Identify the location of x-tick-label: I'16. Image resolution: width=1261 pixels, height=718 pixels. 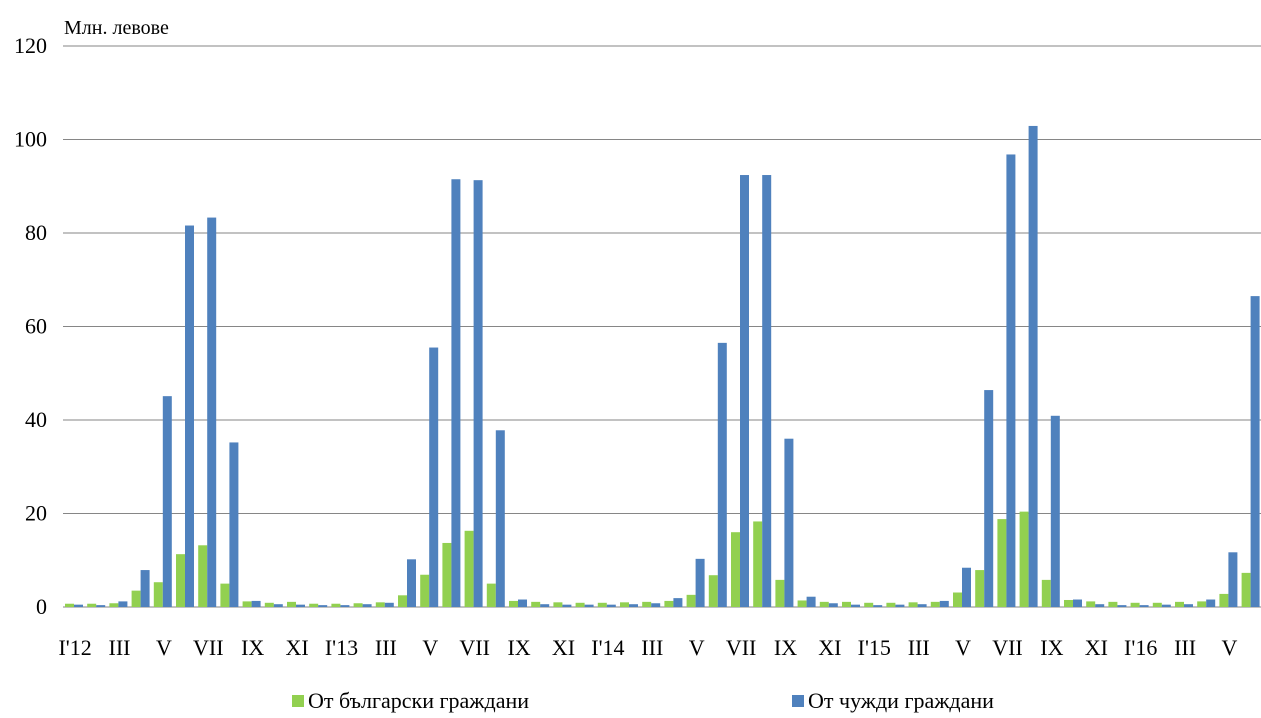
(1140, 647).